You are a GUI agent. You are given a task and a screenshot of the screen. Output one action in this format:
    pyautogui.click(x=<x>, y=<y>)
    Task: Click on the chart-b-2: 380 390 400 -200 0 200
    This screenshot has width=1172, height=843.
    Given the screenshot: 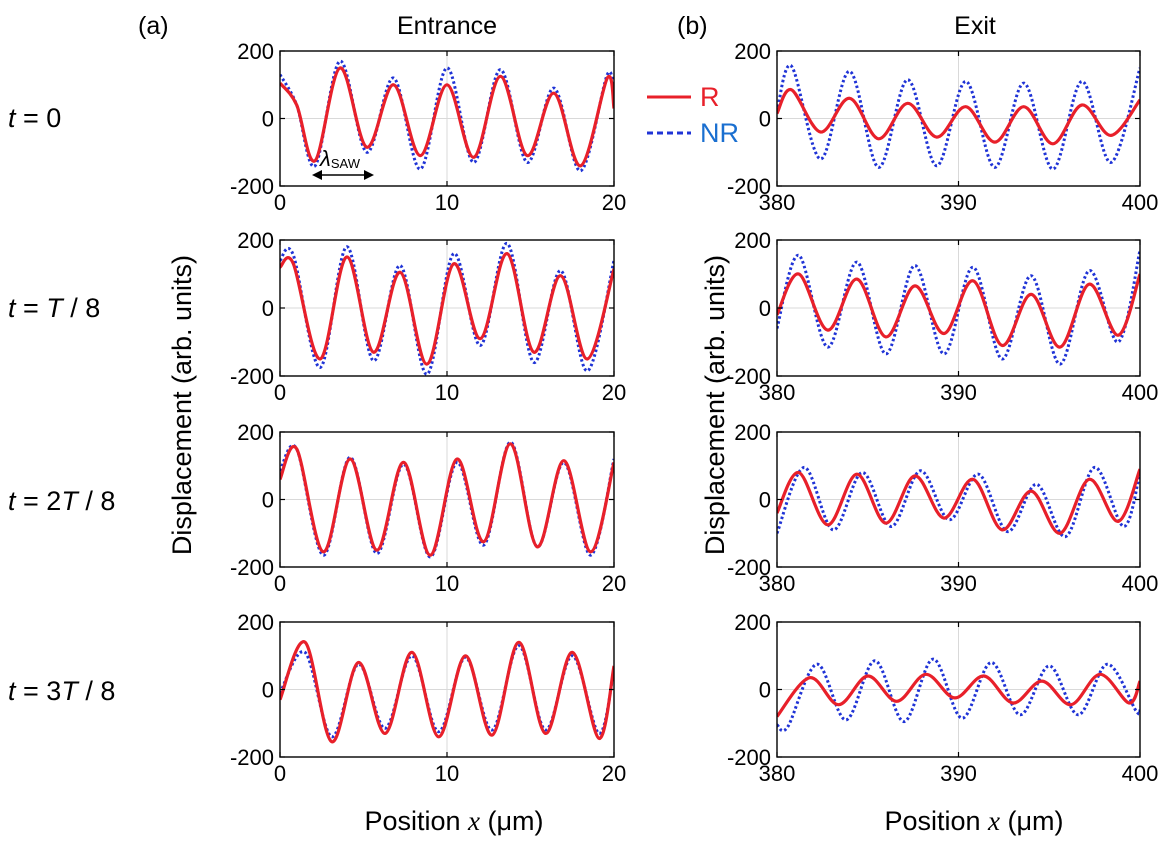 What is the action you would take?
    pyautogui.click(x=942, y=508)
    